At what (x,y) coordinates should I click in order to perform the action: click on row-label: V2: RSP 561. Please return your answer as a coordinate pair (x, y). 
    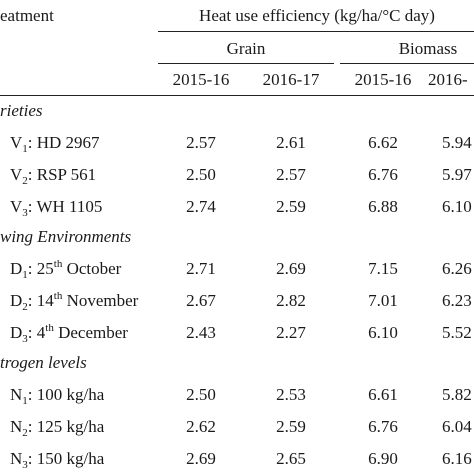
    Looking at the image, I should click on (53, 176).